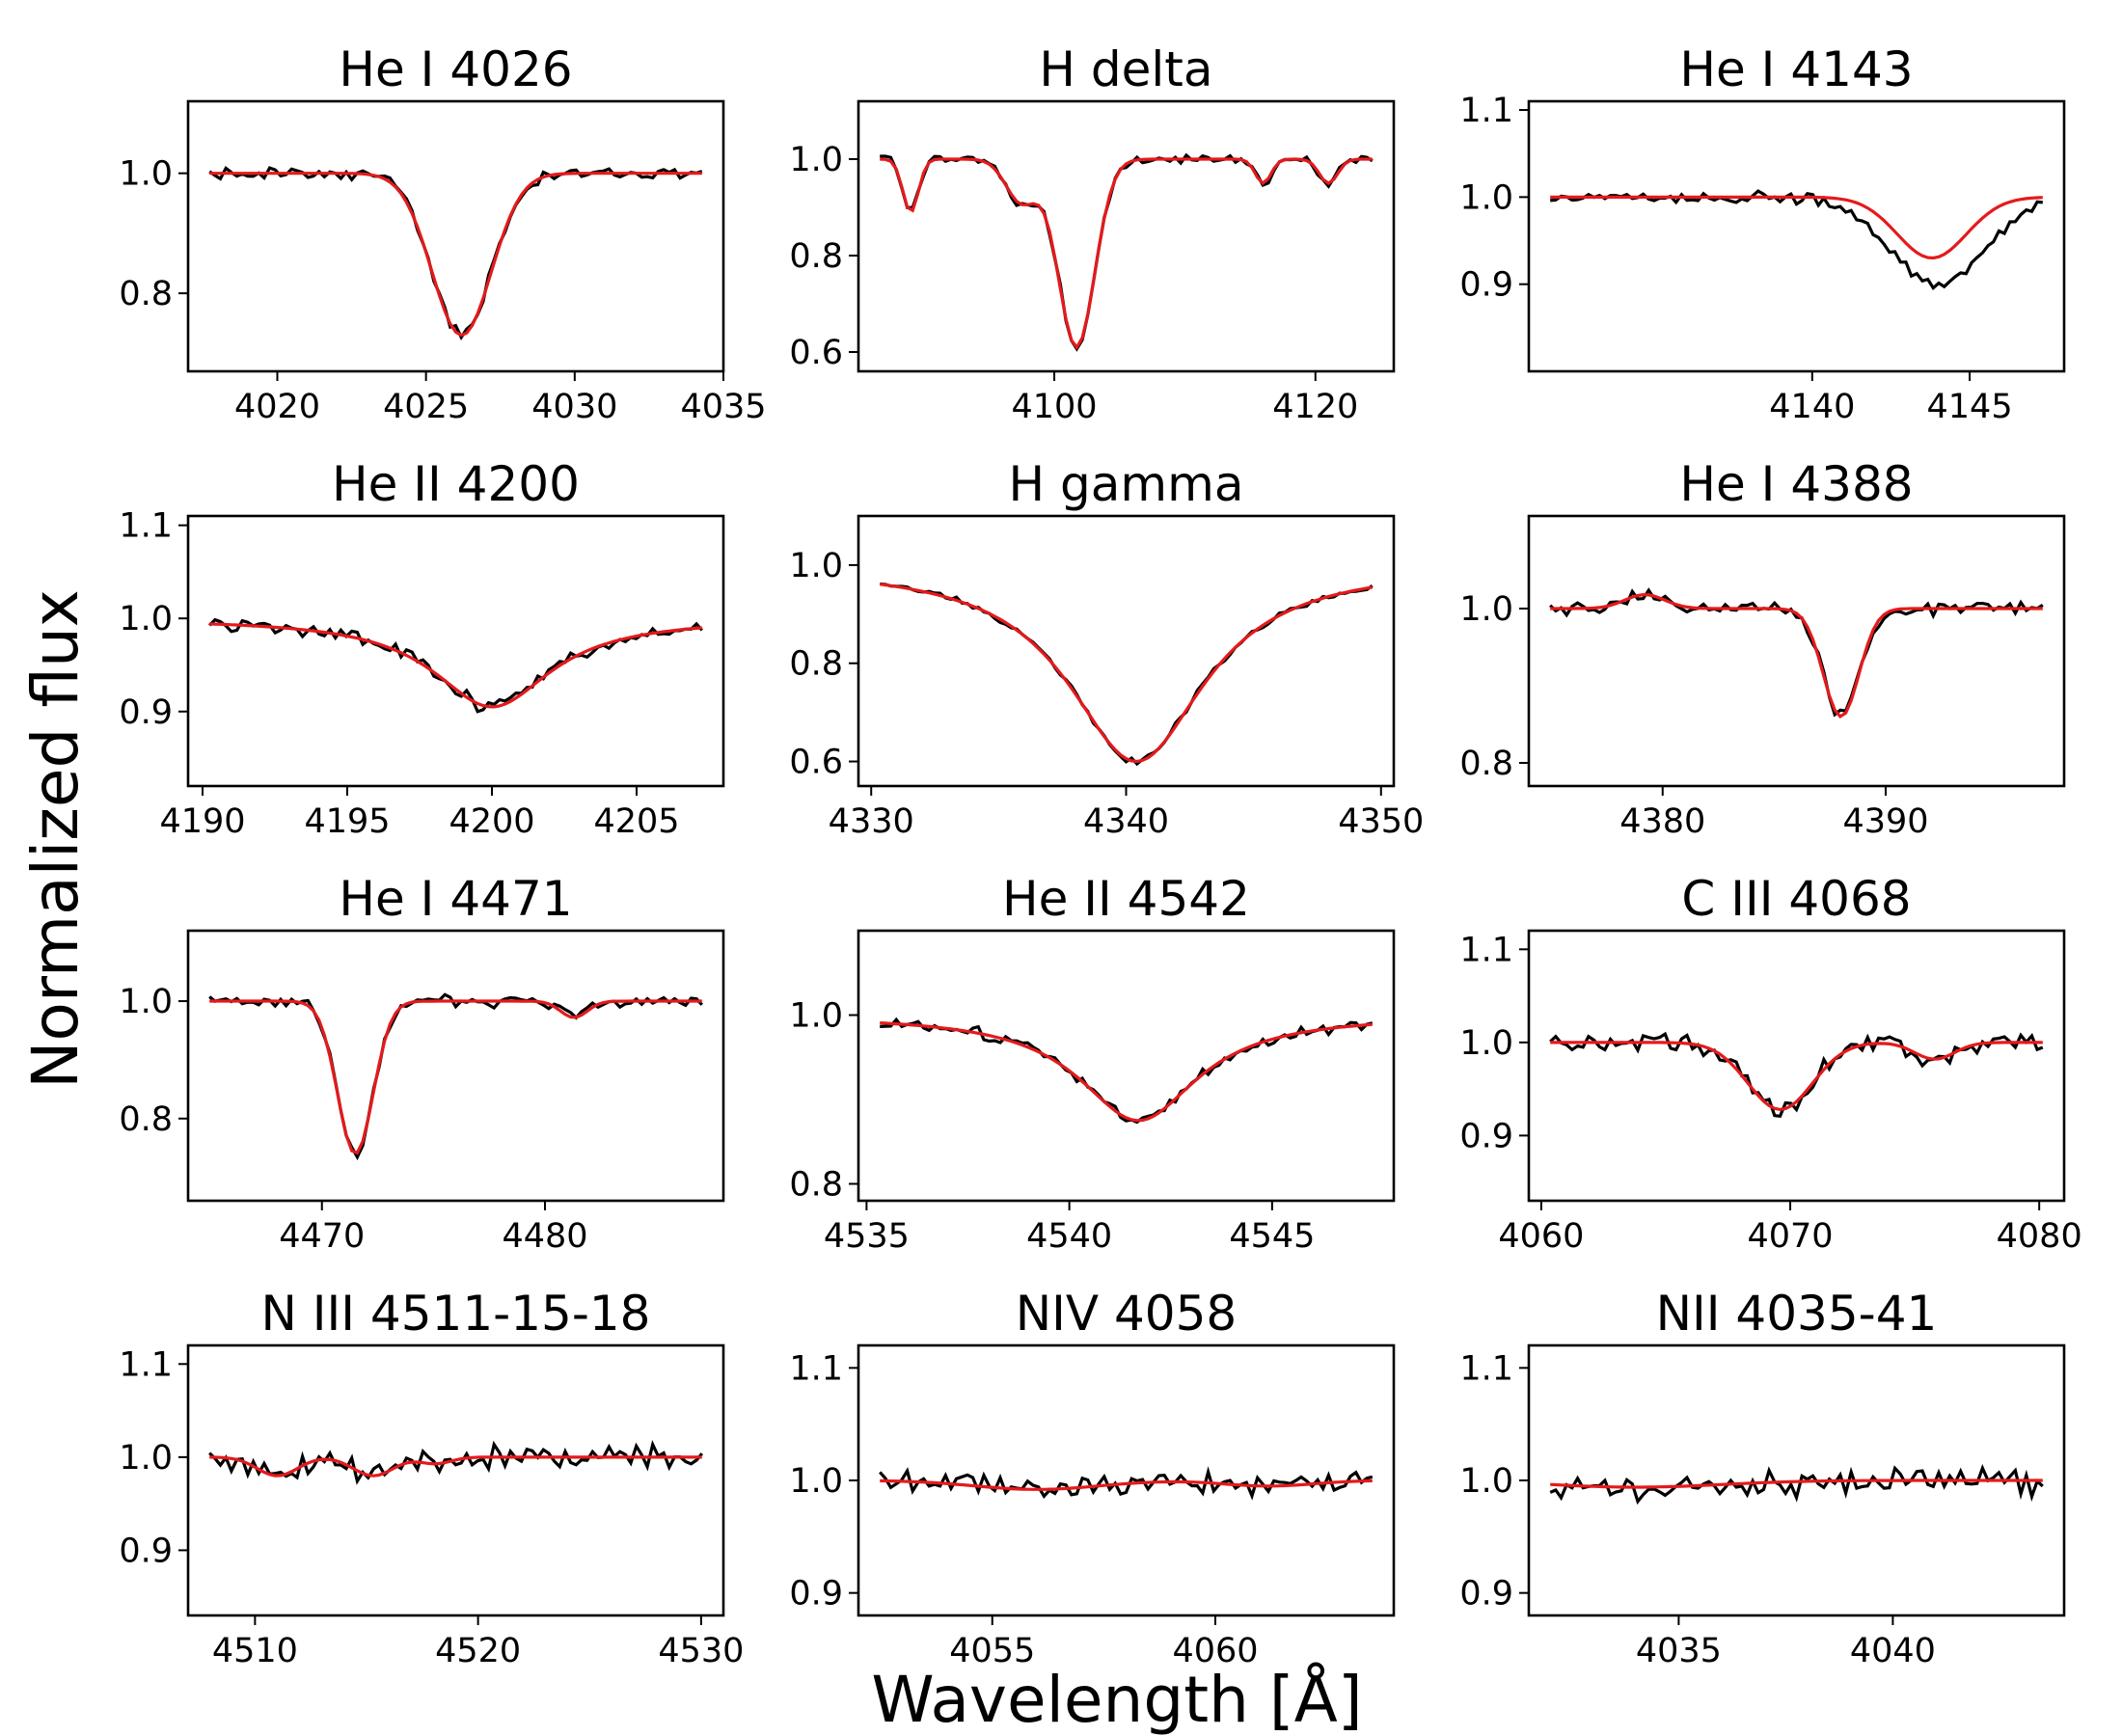 The width and height of the screenshot is (2122, 1736). I want to click on panel-title: H delta, so click(1126, 69).